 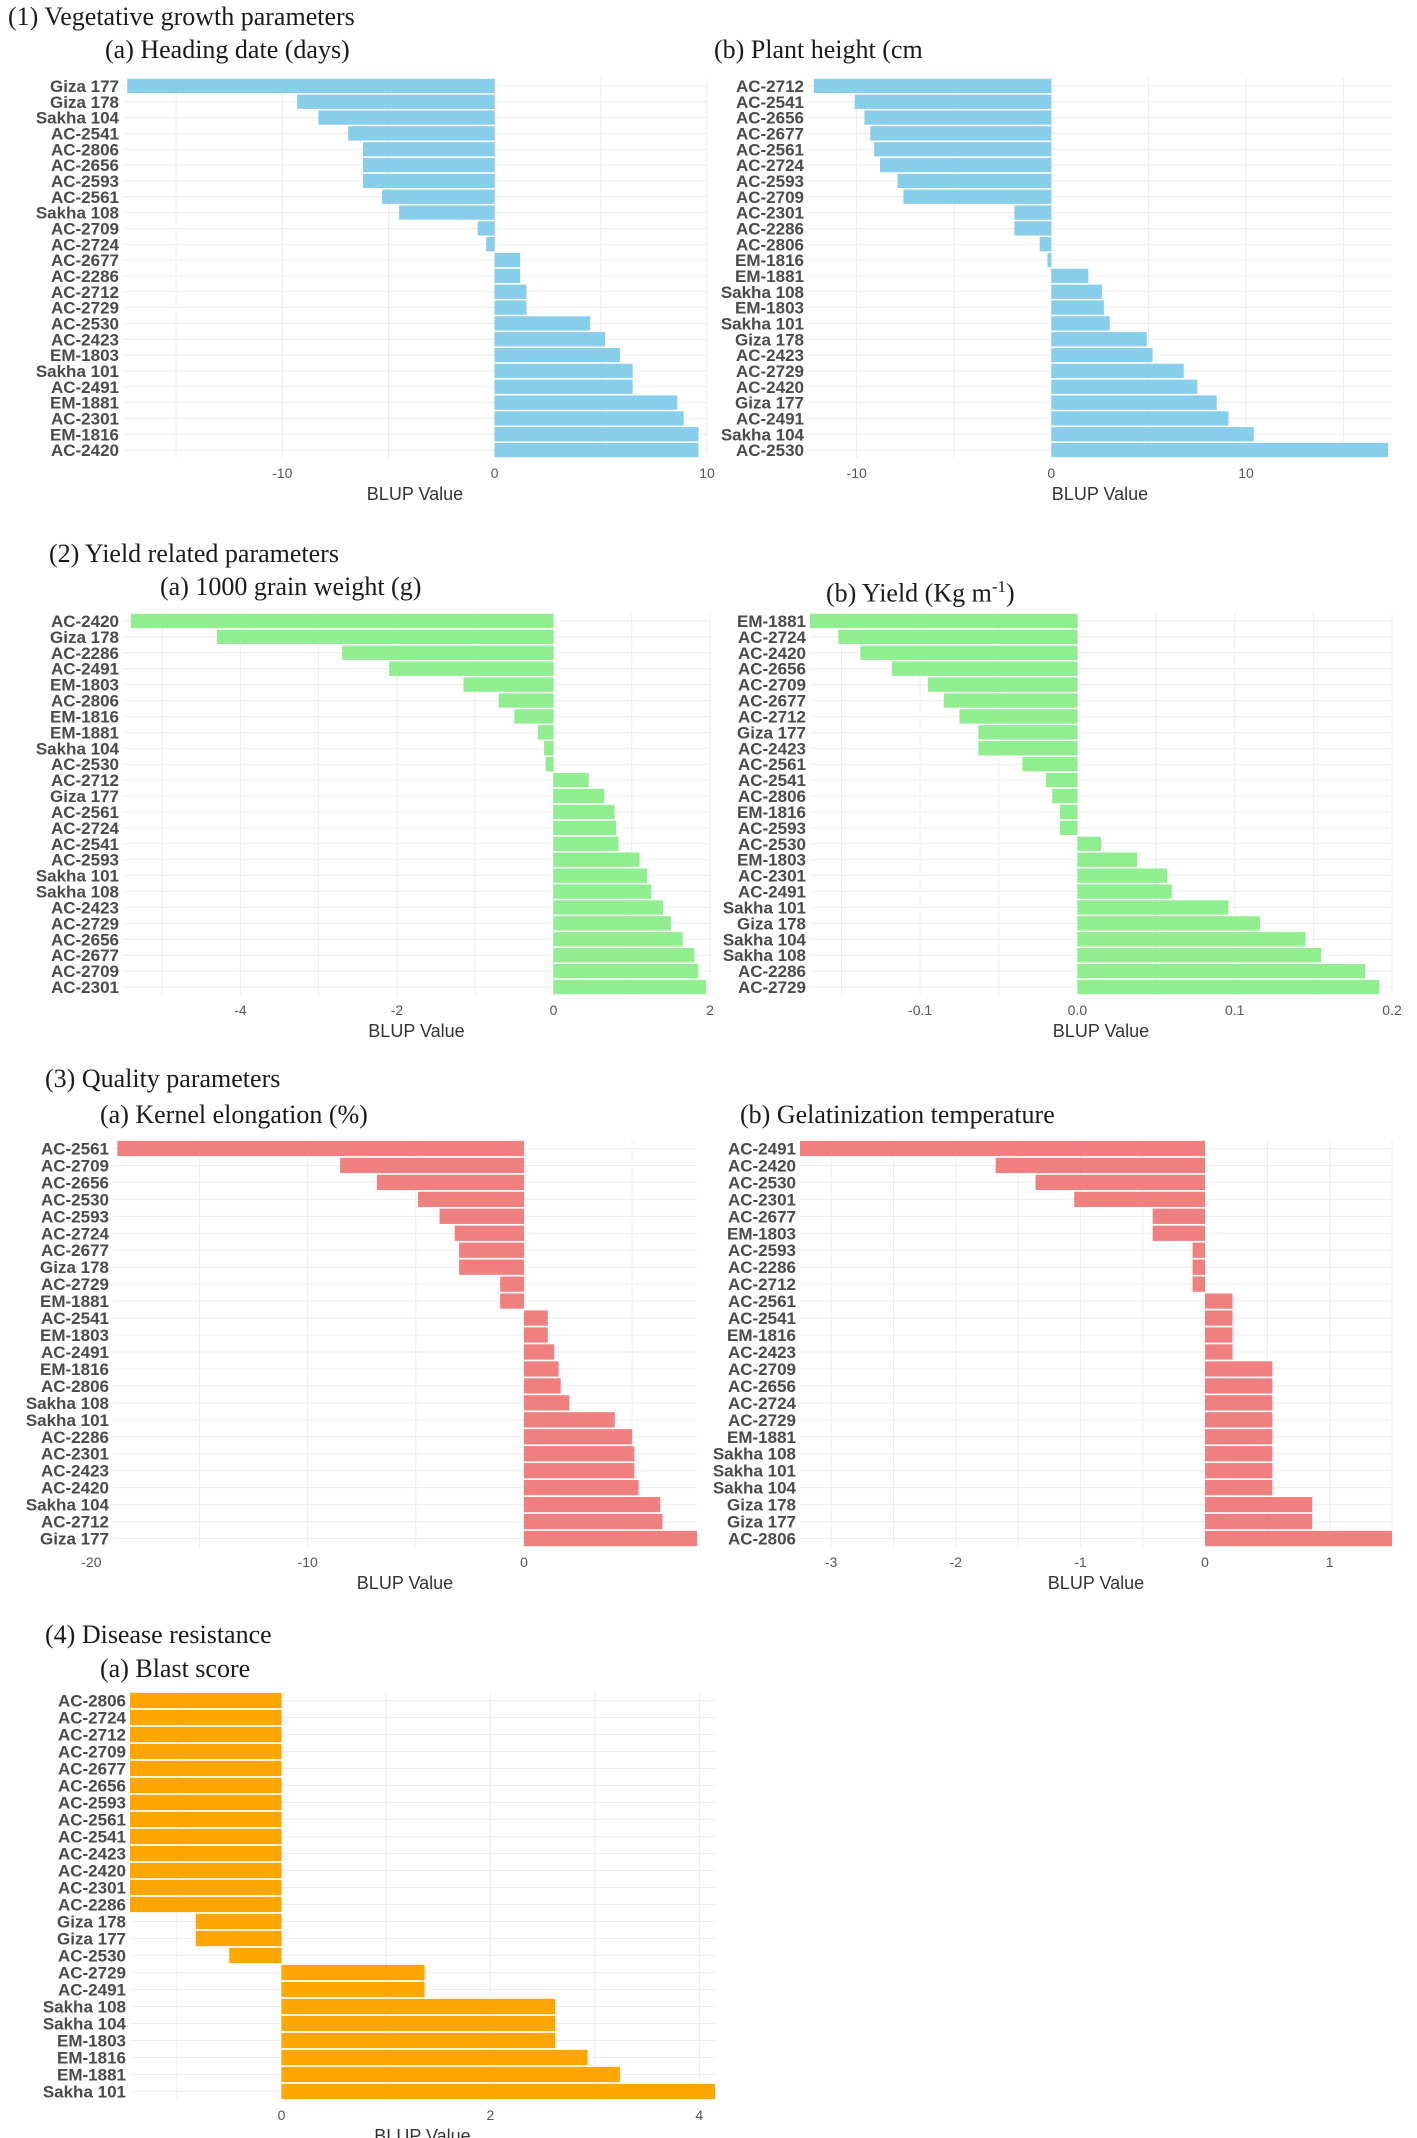 I want to click on blast-category-label-ac-2677: AC-2677, so click(x=92, y=1769).